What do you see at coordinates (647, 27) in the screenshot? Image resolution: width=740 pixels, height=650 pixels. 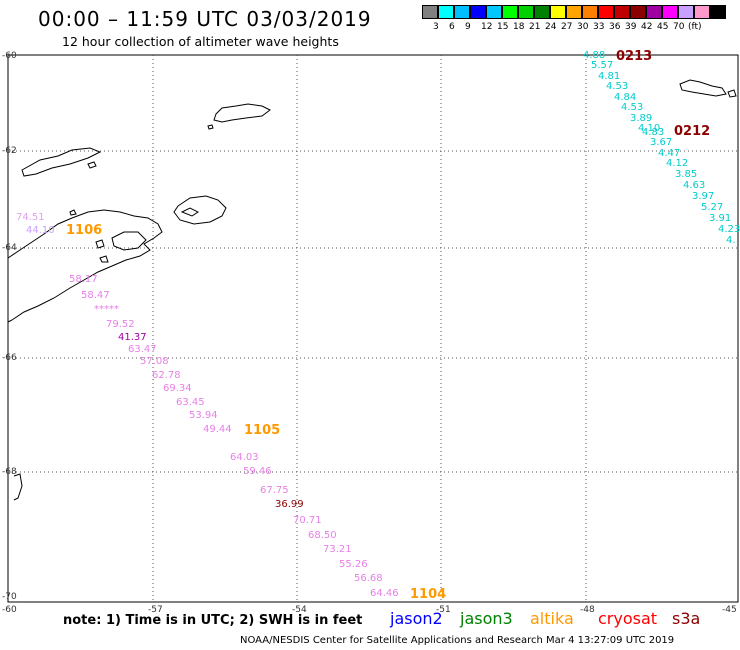 I see `legend-label: 42` at bounding box center [647, 27].